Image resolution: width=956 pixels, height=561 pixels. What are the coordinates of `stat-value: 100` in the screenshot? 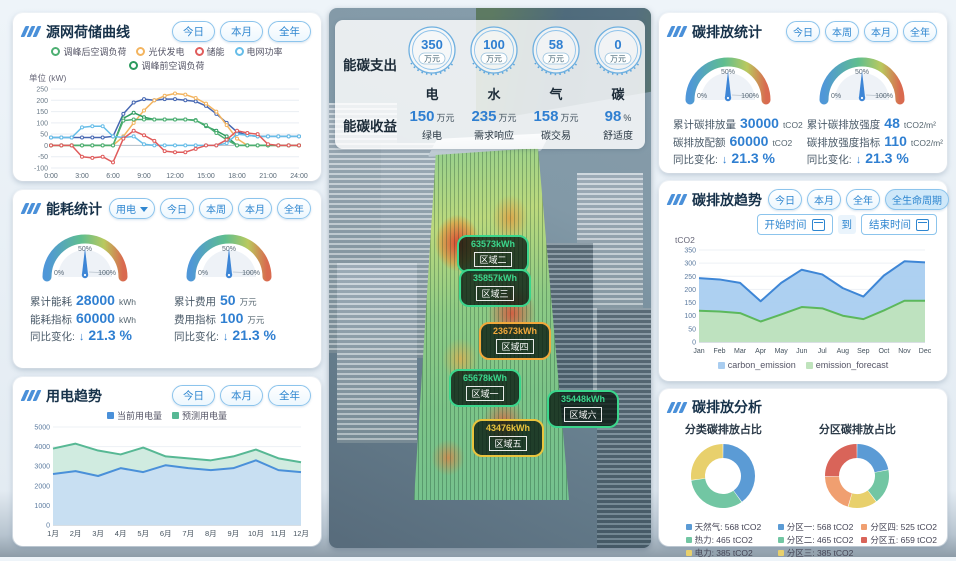 It's located at (232, 317).